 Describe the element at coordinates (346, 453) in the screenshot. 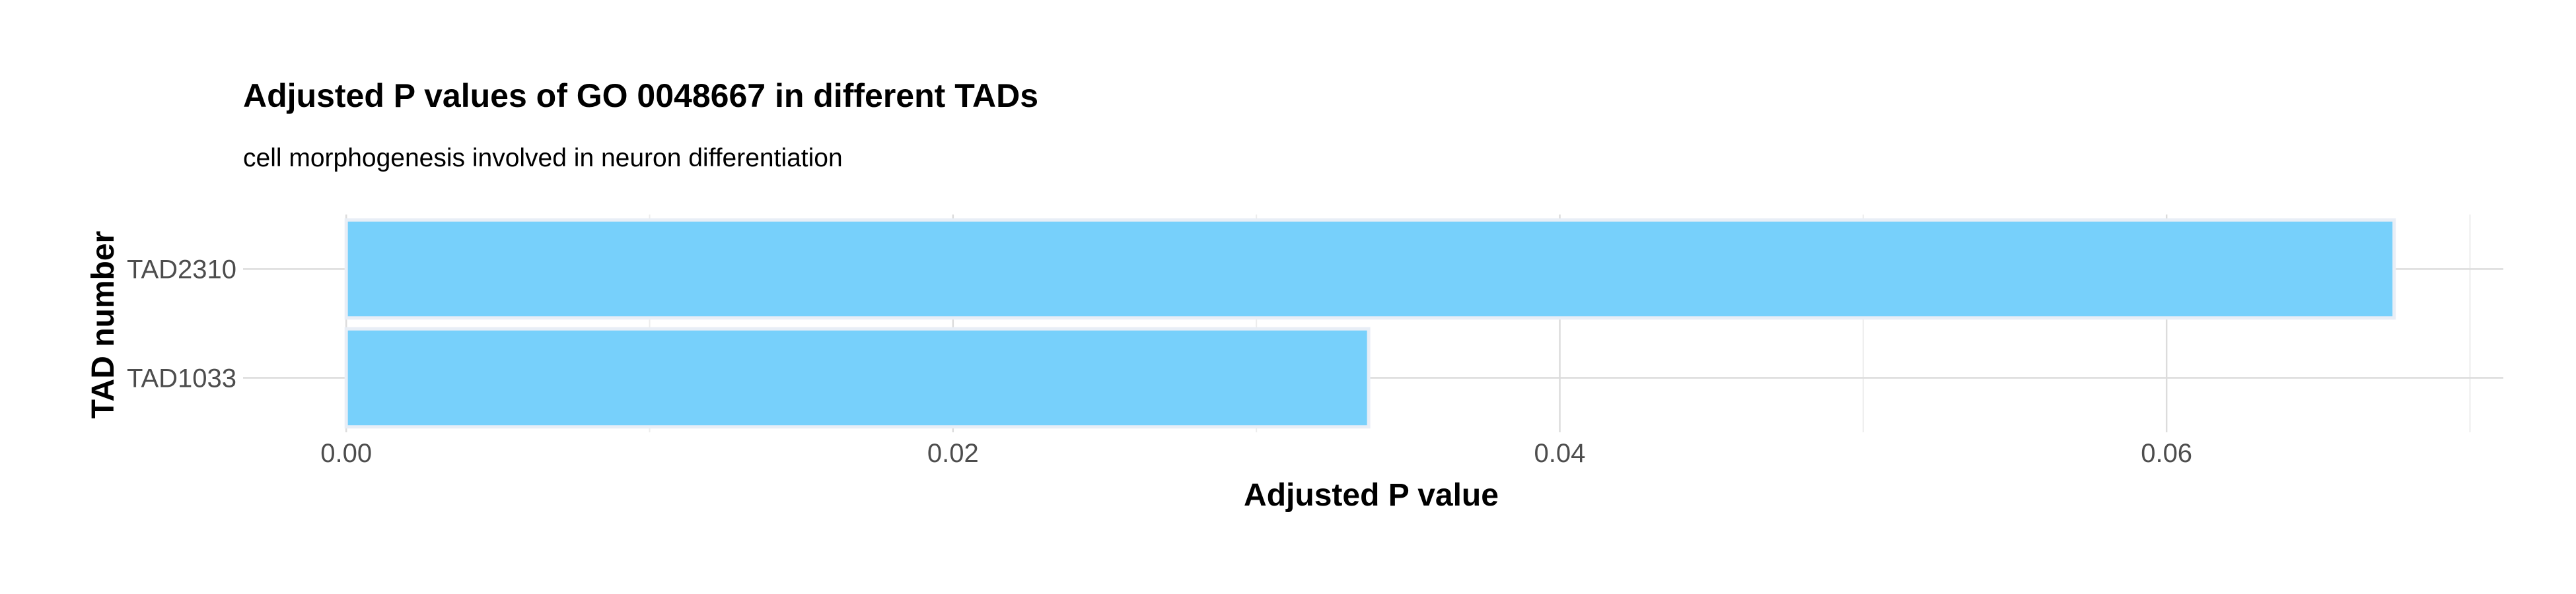

I see `x-tick-label: 0.00` at that location.